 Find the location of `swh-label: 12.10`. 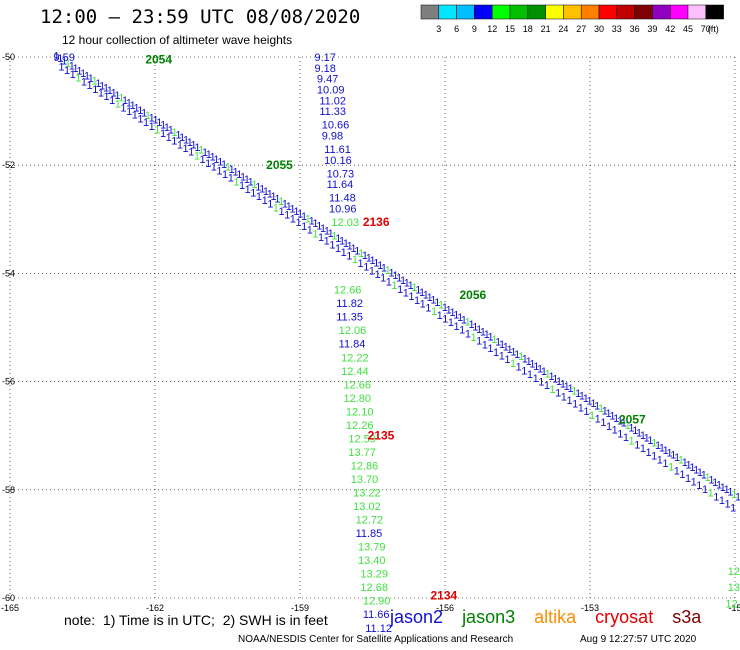

swh-label: 12.10 is located at coordinates (360, 412).